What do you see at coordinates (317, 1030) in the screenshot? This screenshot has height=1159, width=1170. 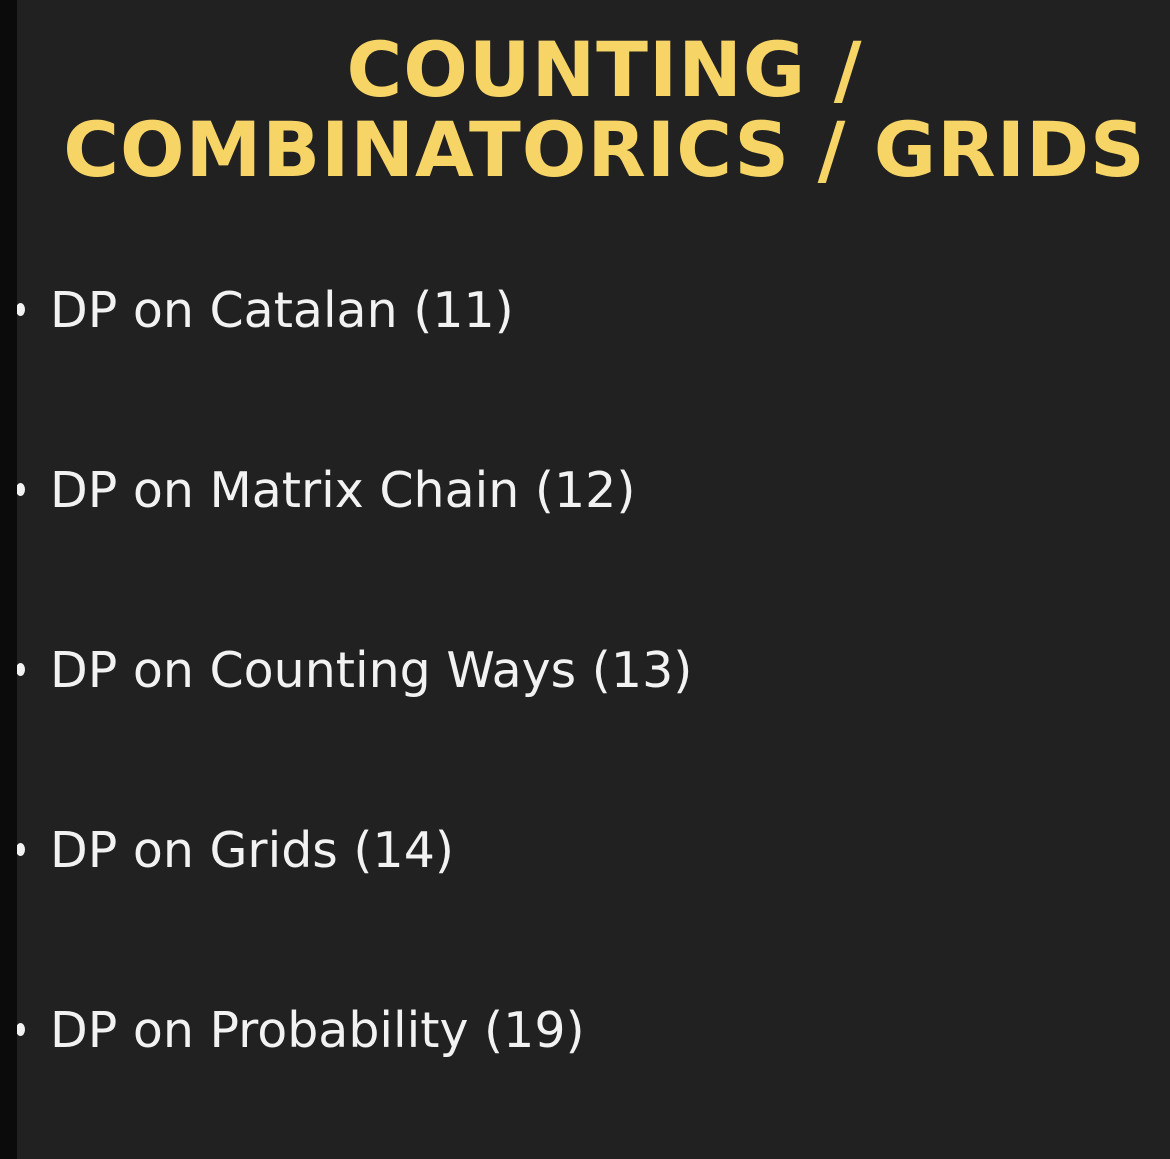 I see `list-item-label: DP on Probability (19)` at bounding box center [317, 1030].